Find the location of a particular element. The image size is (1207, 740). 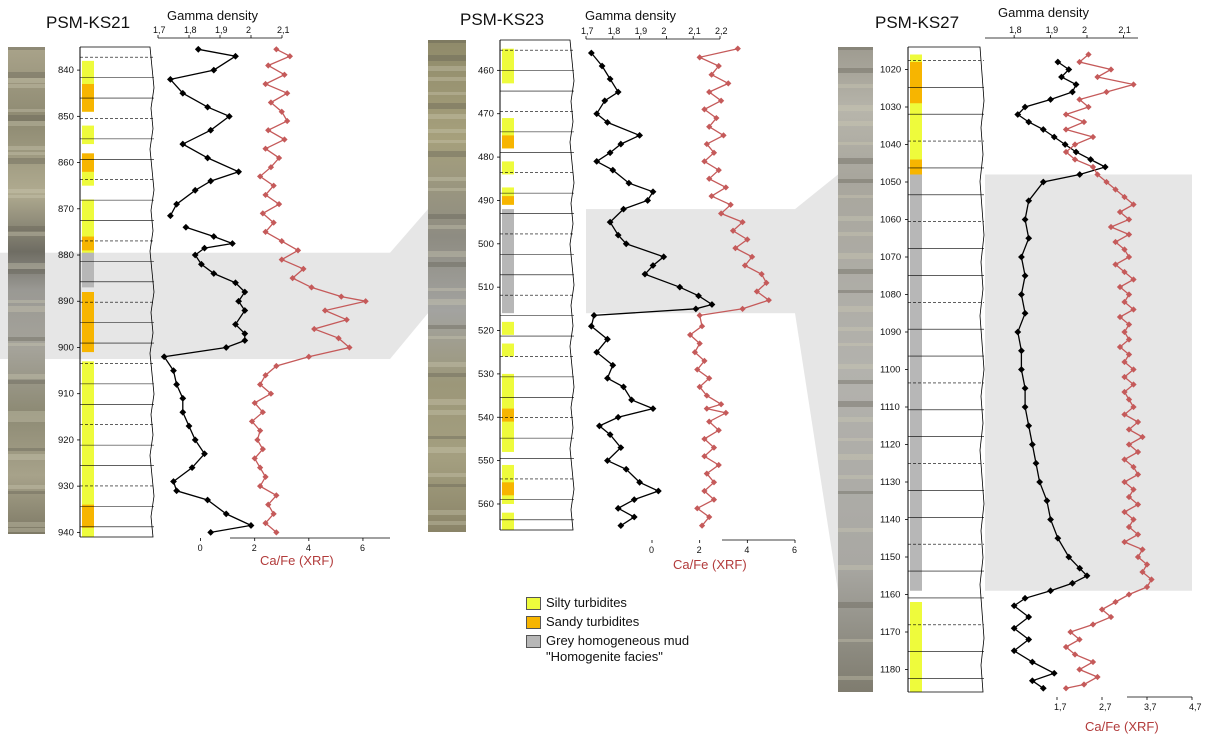

cafe-tick-label: 6 is located at coordinates (794, 550).